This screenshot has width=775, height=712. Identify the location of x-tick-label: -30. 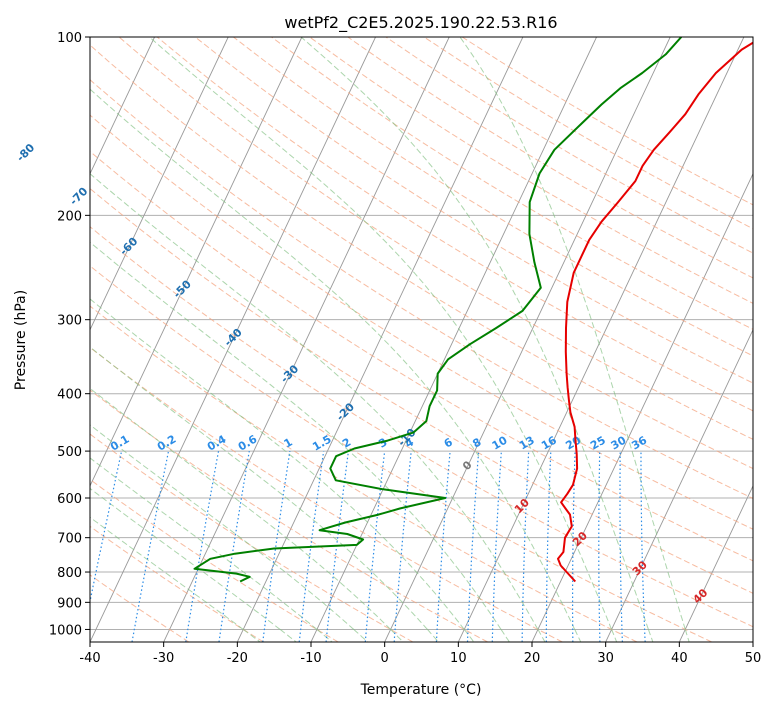
(163, 658).